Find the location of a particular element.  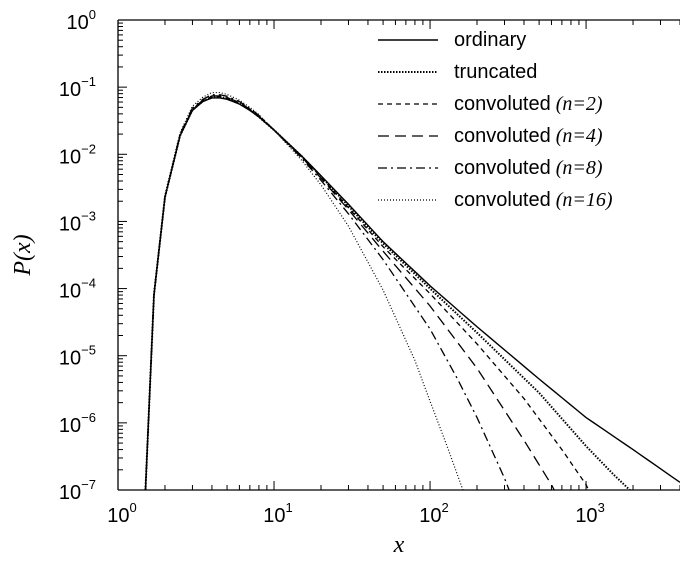

y-tick-label: 10⁰ is located at coordinates (81, 20).